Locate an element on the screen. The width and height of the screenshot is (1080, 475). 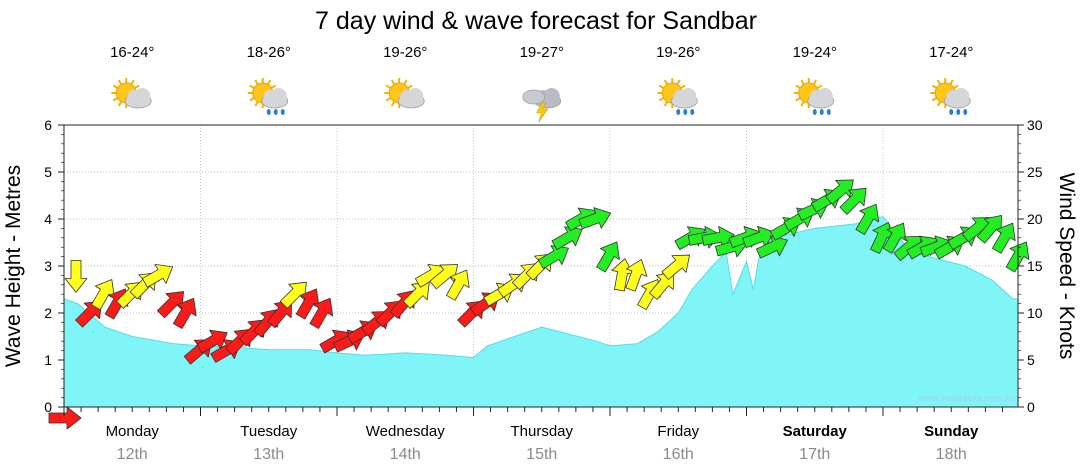
day-date: 13th is located at coordinates (268, 454).